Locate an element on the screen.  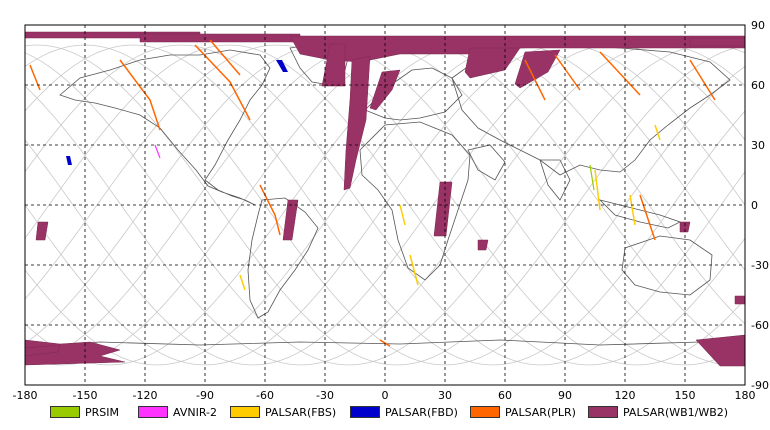
legend-item: PALSAR(FBD) is located at coordinates (404, 412).